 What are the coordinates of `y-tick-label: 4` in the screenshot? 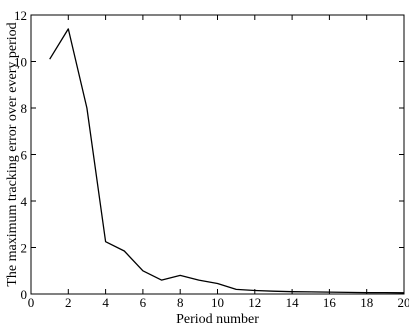 It's located at (24, 201).